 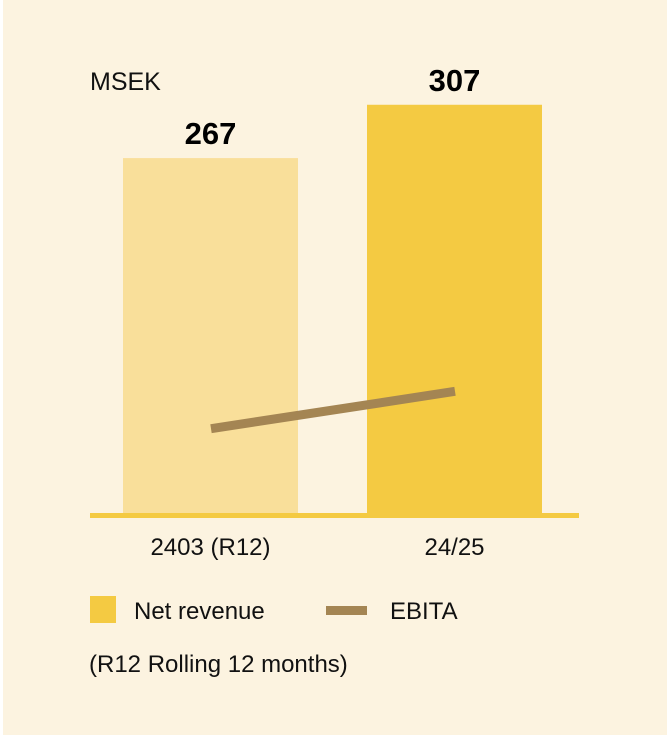 What do you see at coordinates (333, 410) in the screenshot?
I see `ebita-line` at bounding box center [333, 410].